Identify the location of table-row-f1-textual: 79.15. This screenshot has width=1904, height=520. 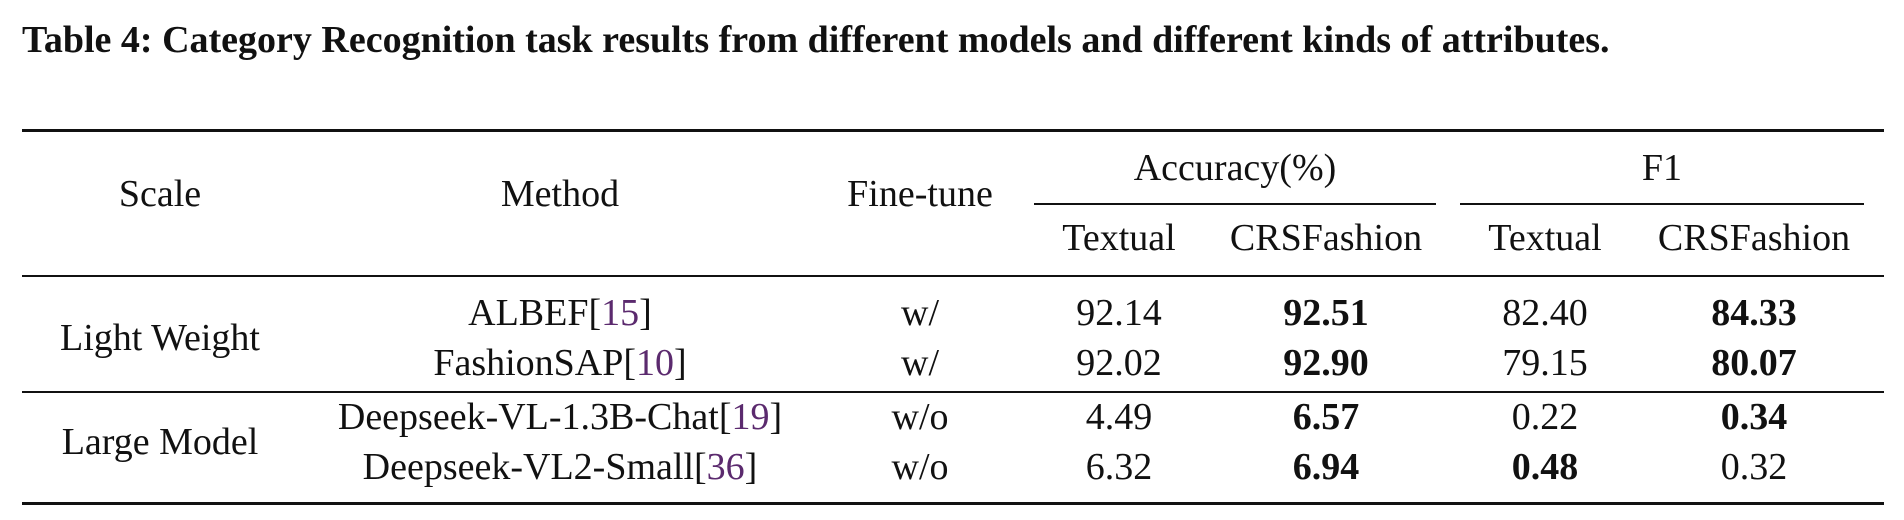
(1545, 363).